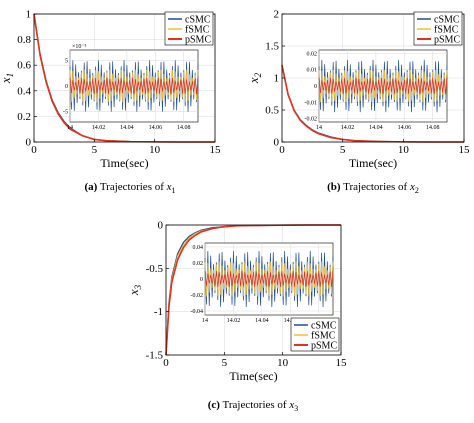 The width and height of the screenshot is (474, 423). Describe the element at coordinates (24, 91) in the screenshot. I see `y-tick-label: 0.4` at that location.